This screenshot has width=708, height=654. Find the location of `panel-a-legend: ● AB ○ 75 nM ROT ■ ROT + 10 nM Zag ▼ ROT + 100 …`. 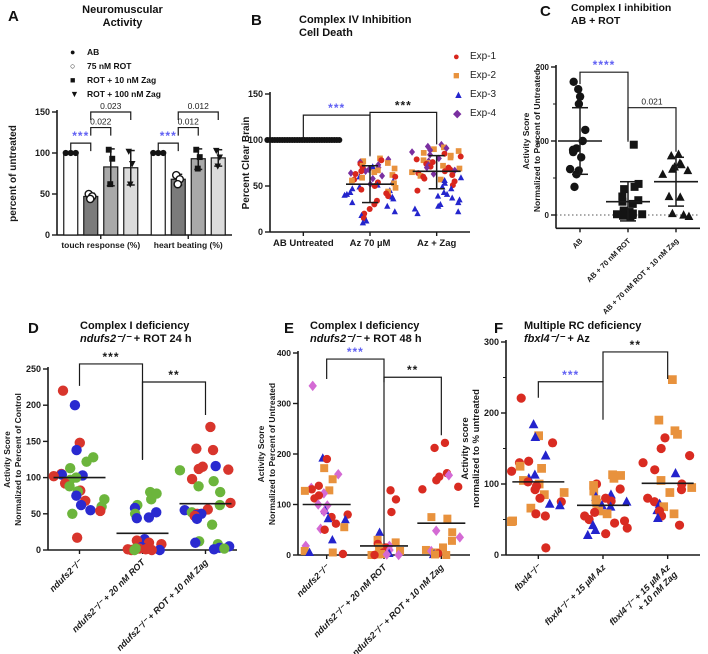

panel-a-legend: ● AB ○ 75 nM ROT ■ ROT + 10 nM Zag ▼ ROT + 100 … is located at coordinates (115, 73).